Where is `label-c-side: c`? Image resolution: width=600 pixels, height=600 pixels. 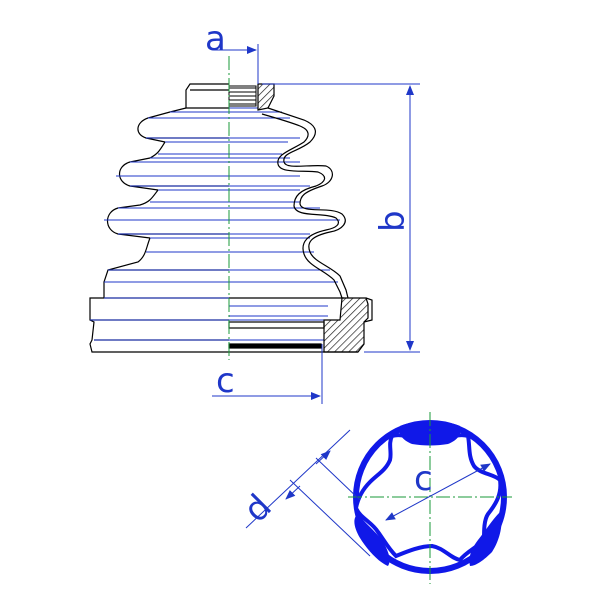 label-c-side: c is located at coordinates (225, 381).